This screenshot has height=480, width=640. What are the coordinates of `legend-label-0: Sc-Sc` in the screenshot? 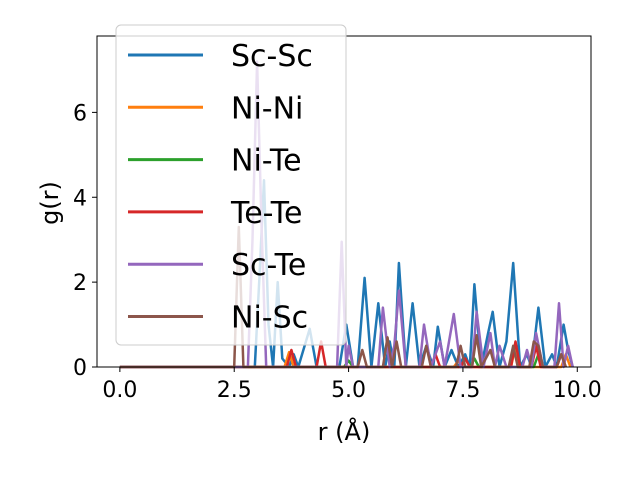 It's located at (272, 56).